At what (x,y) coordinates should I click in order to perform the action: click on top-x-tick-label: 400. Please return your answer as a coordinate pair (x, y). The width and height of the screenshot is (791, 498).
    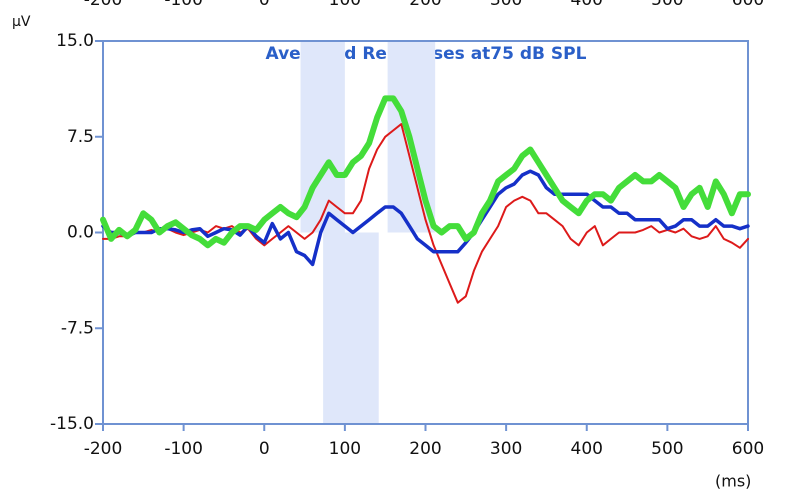
    Looking at the image, I should click on (587, 5).